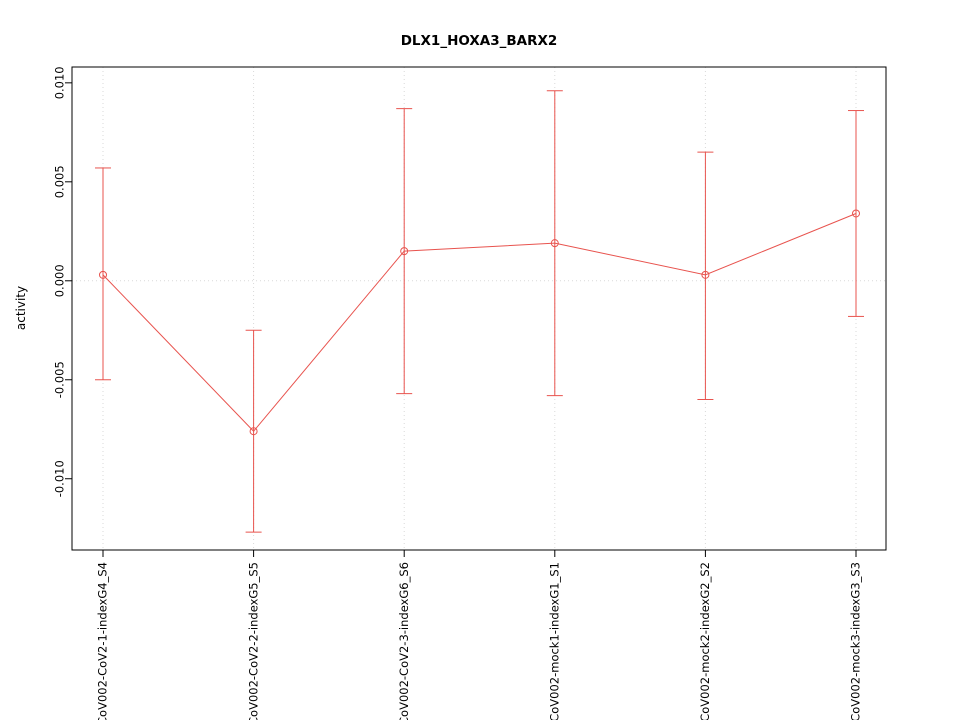 The width and height of the screenshot is (960, 720). Describe the element at coordinates (60, 478) in the screenshot. I see `y-tick-label: -0.010` at that location.